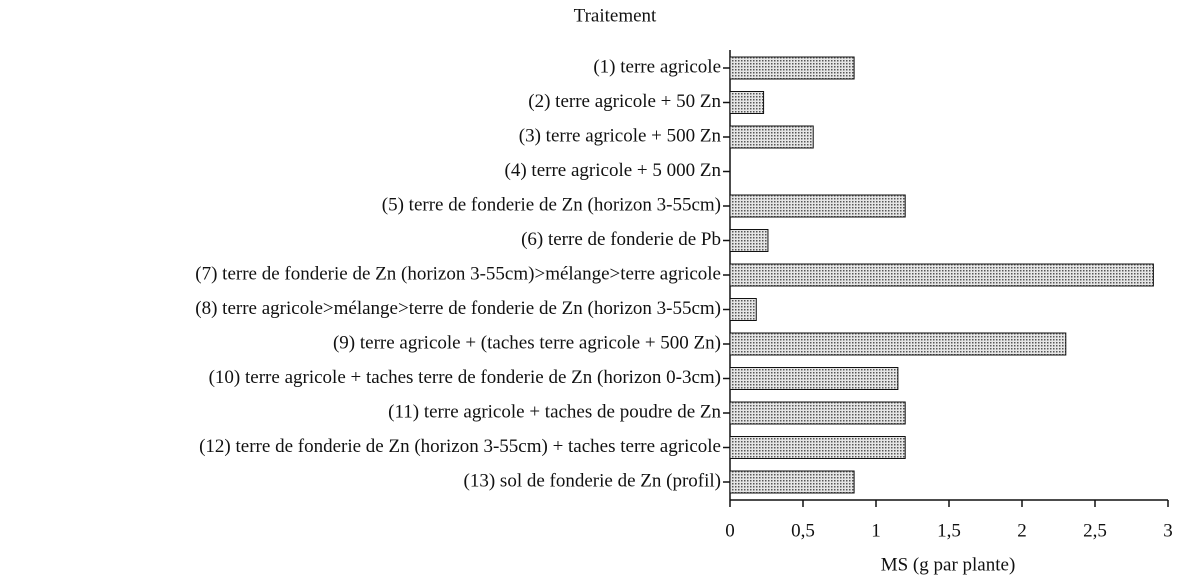  I want to click on x-tick-label: 3, so click(1168, 530).